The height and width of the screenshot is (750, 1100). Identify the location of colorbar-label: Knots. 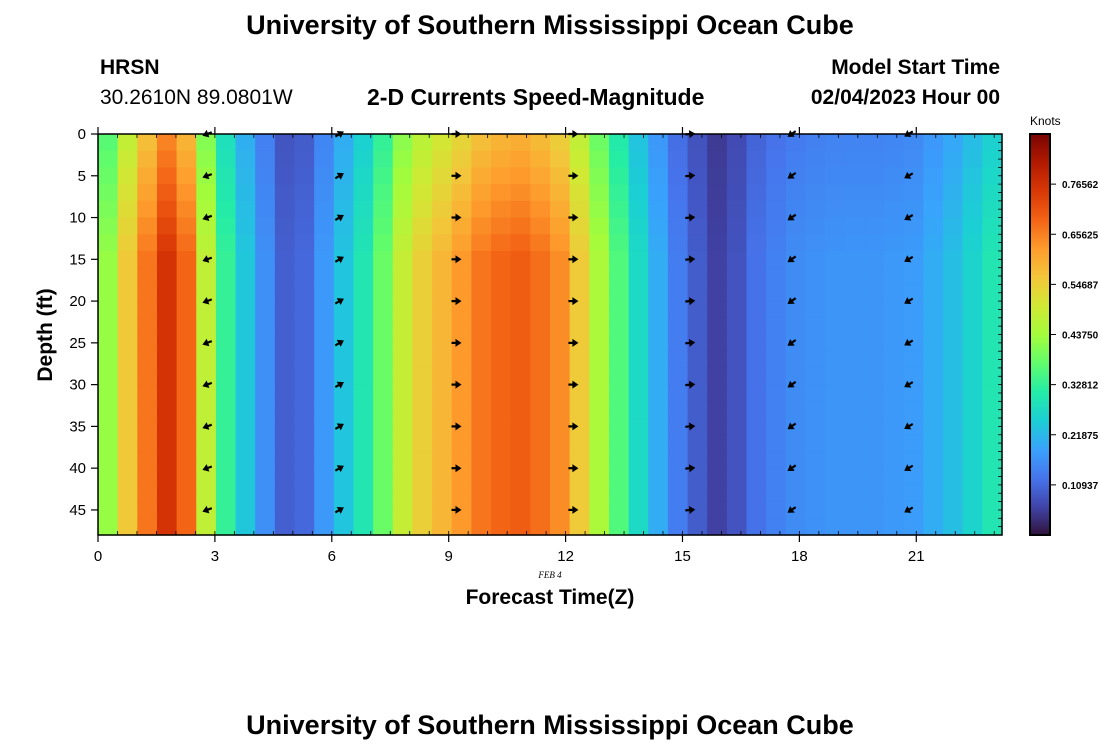
(1045, 121).